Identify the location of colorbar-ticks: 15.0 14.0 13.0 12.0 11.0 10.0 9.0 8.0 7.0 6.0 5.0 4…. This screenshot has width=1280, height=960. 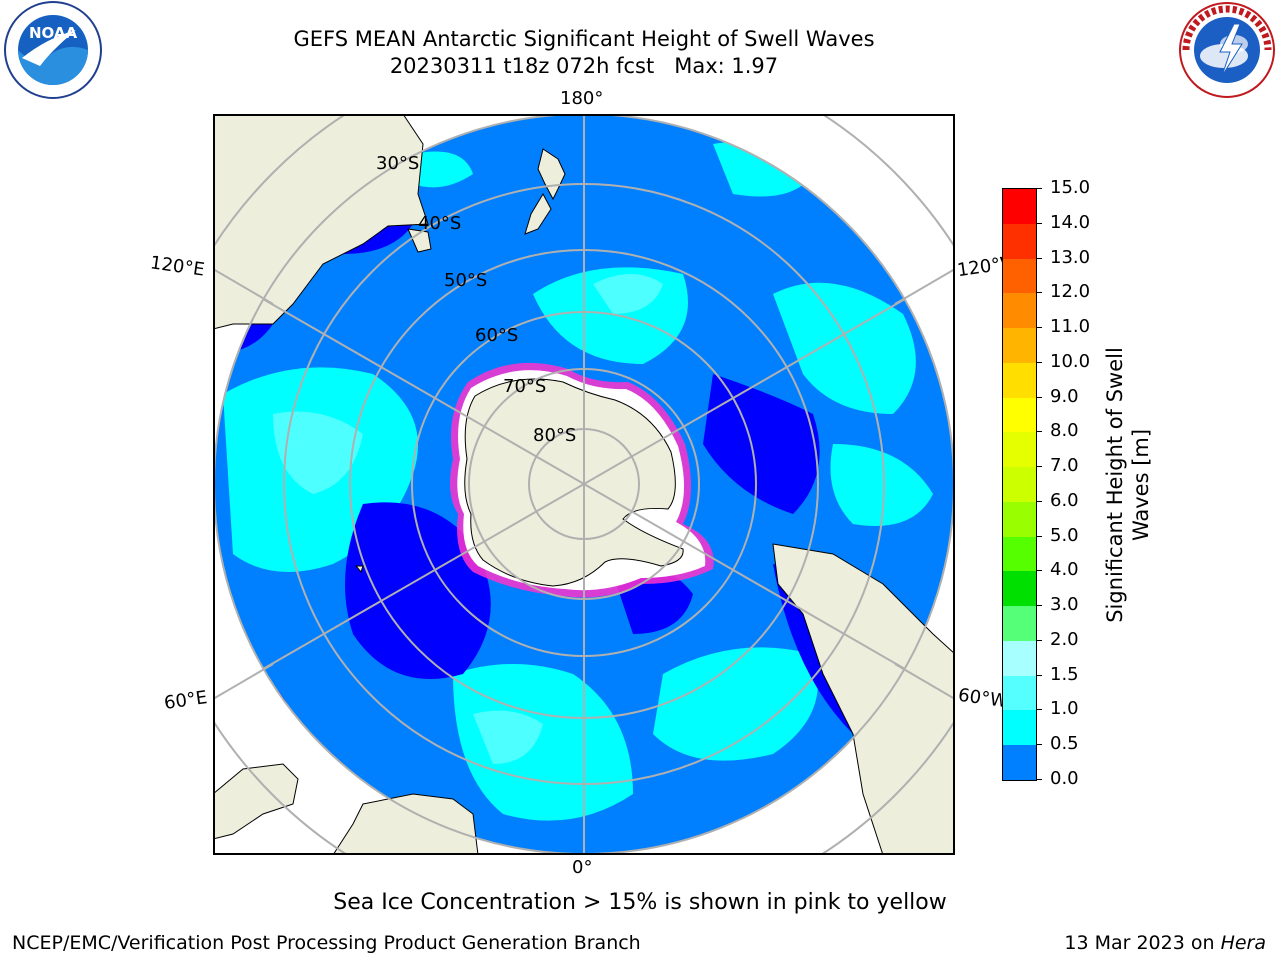
(1066, 483).